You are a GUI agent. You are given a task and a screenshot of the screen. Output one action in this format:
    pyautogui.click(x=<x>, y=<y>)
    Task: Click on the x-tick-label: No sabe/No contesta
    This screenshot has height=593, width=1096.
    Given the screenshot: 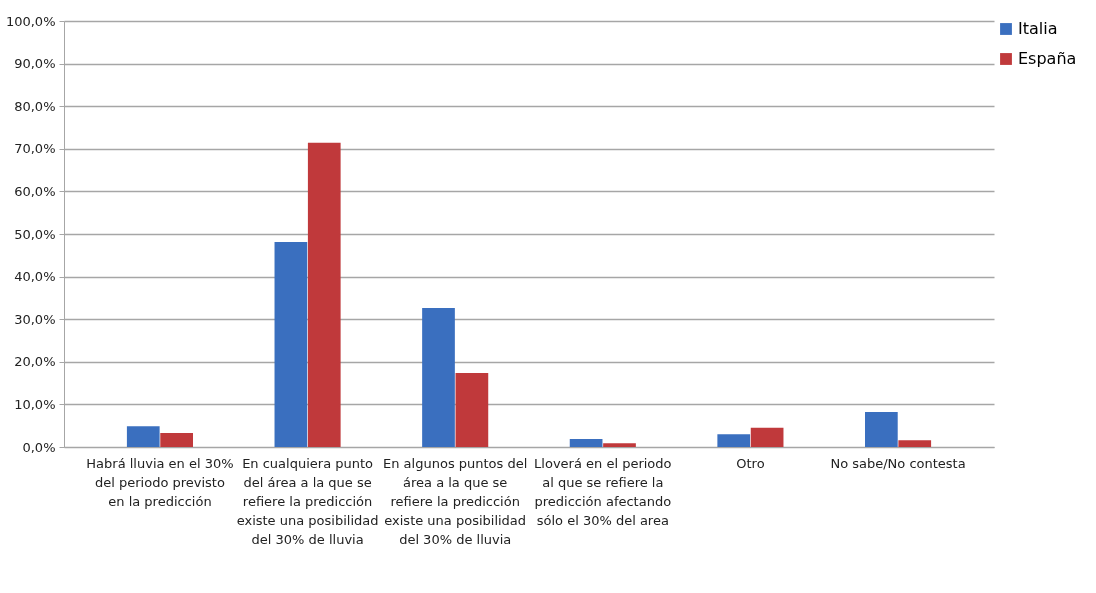 What is the action you would take?
    pyautogui.click(x=898, y=463)
    